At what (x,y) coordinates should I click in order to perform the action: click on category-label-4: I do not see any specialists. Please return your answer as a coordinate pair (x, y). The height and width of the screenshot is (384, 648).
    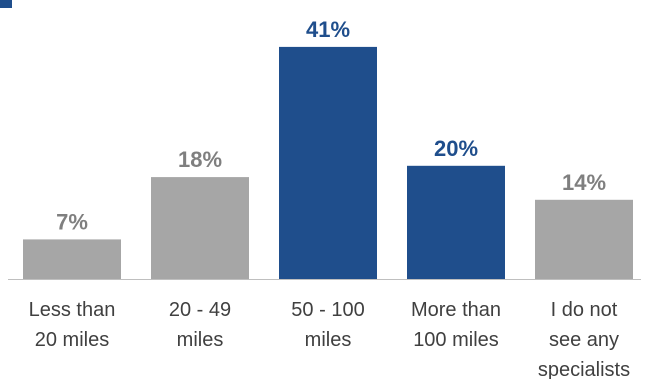
    Looking at the image, I should click on (584, 339).